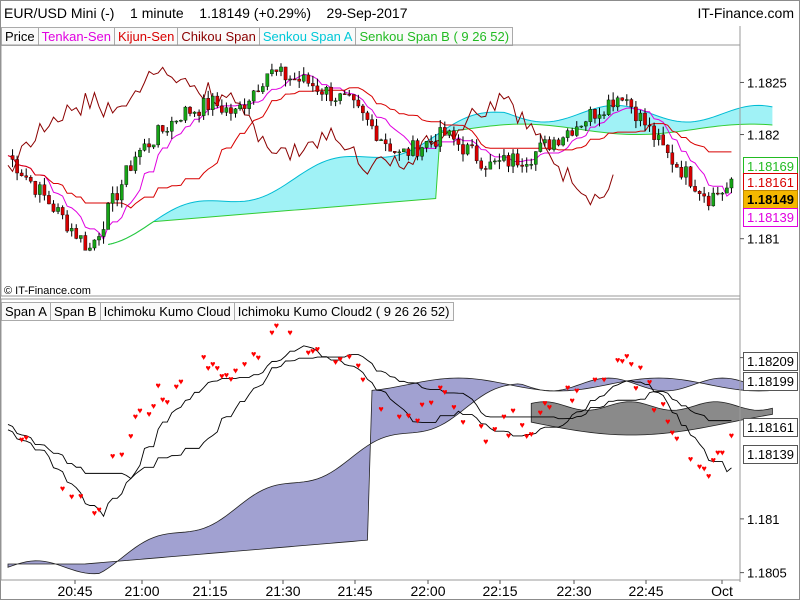  What do you see at coordinates (26, 311) in the screenshot?
I see `legend-span-a: Span A` at bounding box center [26, 311].